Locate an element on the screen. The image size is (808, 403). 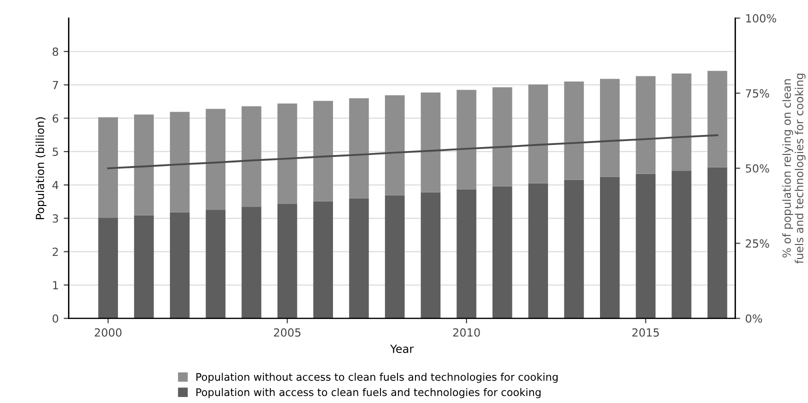
y-tick-label: 7 is located at coordinates (55, 85).